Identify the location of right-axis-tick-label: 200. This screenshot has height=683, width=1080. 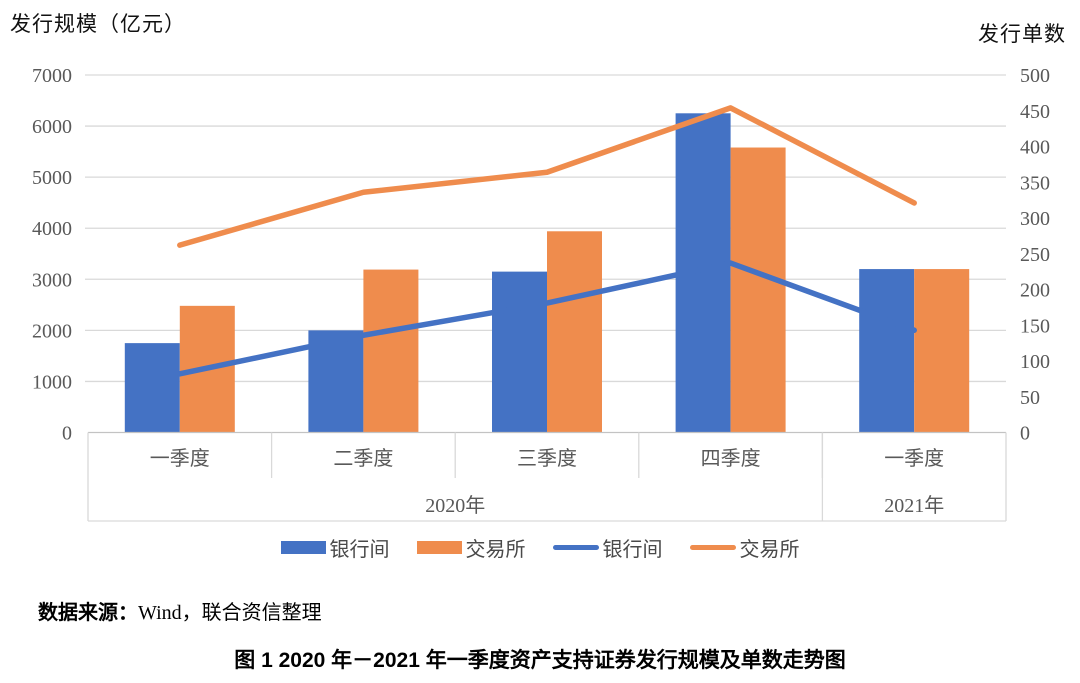
(1035, 291).